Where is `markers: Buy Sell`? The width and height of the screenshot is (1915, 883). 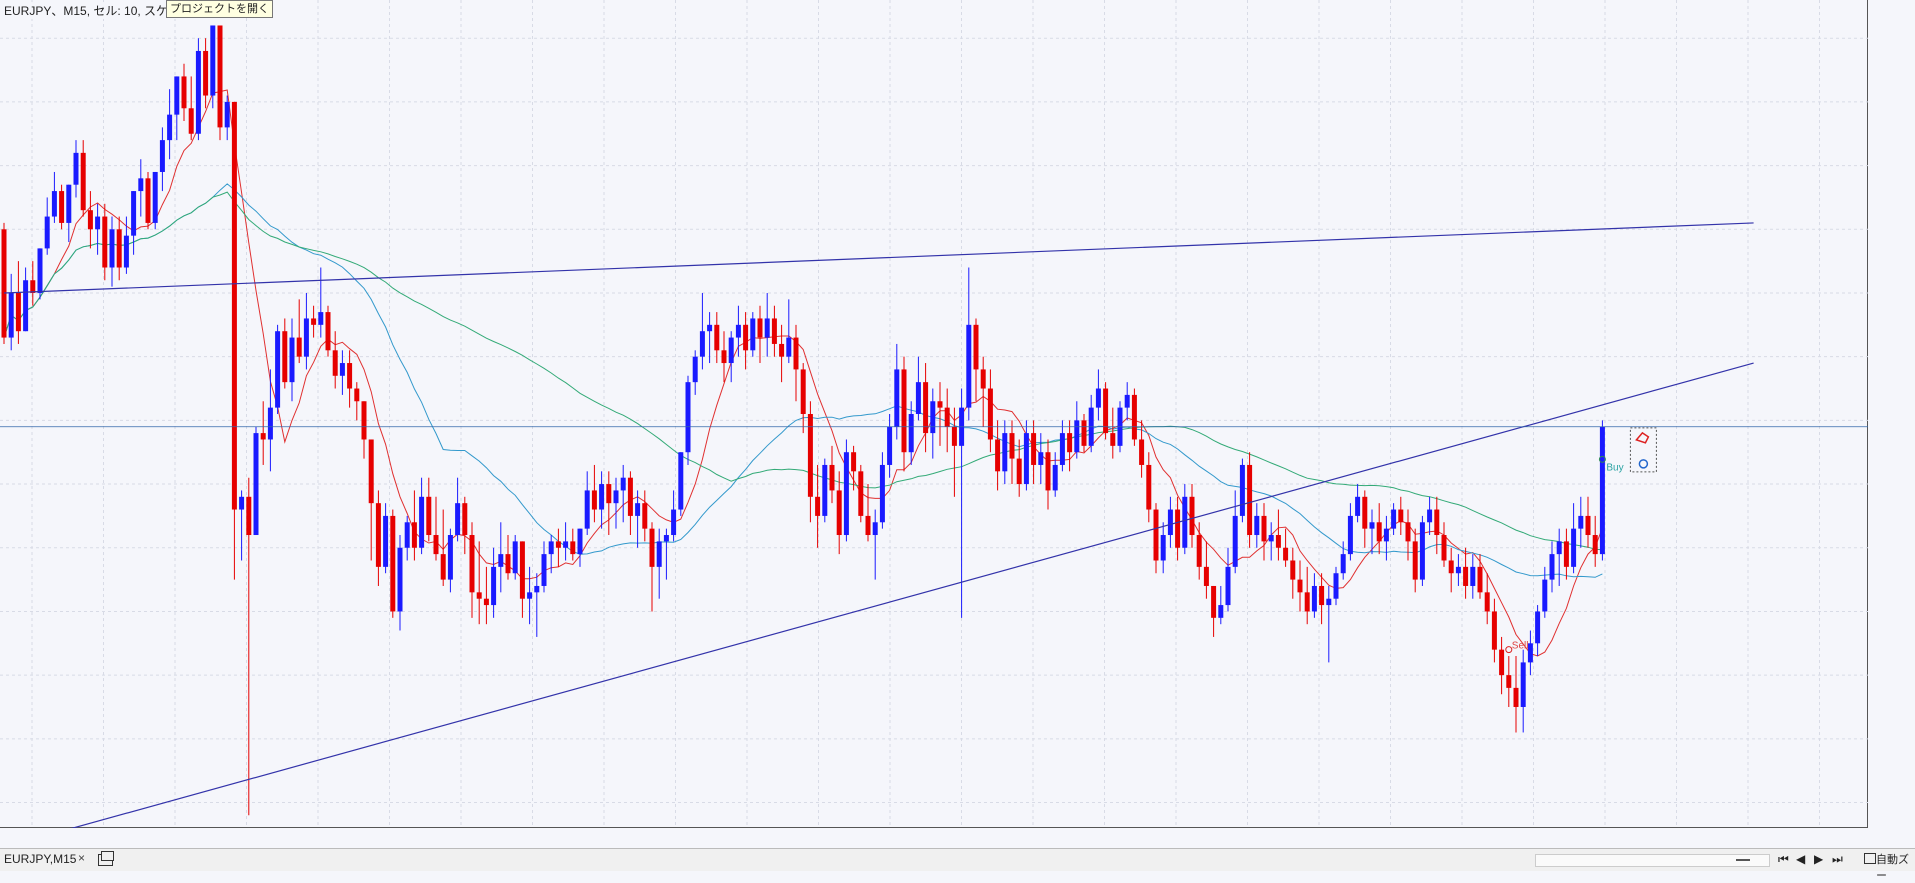 markers: Buy Sell is located at coordinates (1581, 540).